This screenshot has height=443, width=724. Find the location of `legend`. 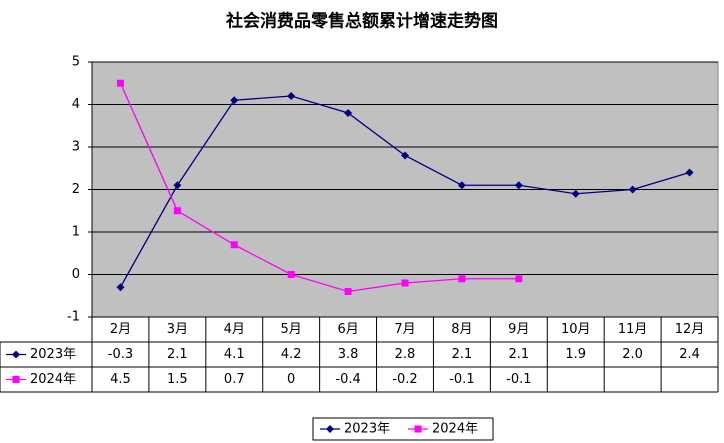

legend is located at coordinates (403, 429).